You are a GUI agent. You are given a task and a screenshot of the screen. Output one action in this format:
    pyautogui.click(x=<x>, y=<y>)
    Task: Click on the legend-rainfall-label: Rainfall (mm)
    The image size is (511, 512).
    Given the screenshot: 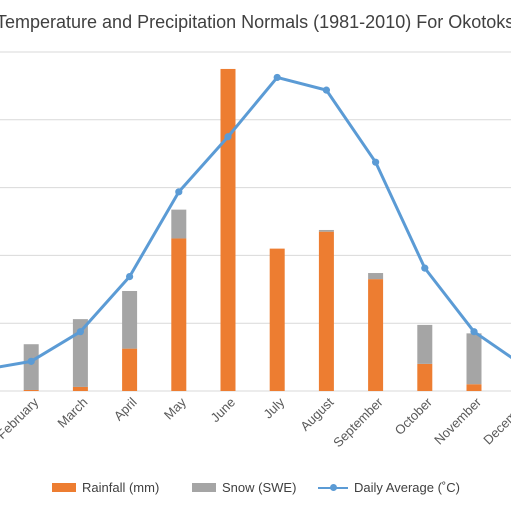 What is the action you would take?
    pyautogui.click(x=121, y=487)
    